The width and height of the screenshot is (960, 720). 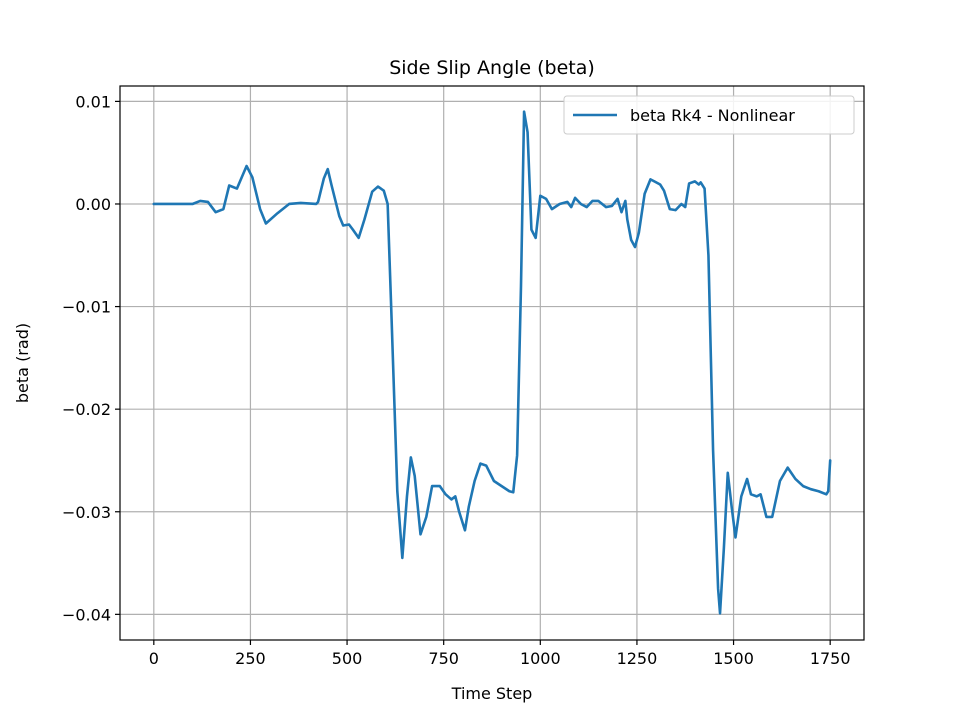 What do you see at coordinates (830, 658) in the screenshot?
I see `x-tick-label: 1750` at bounding box center [830, 658].